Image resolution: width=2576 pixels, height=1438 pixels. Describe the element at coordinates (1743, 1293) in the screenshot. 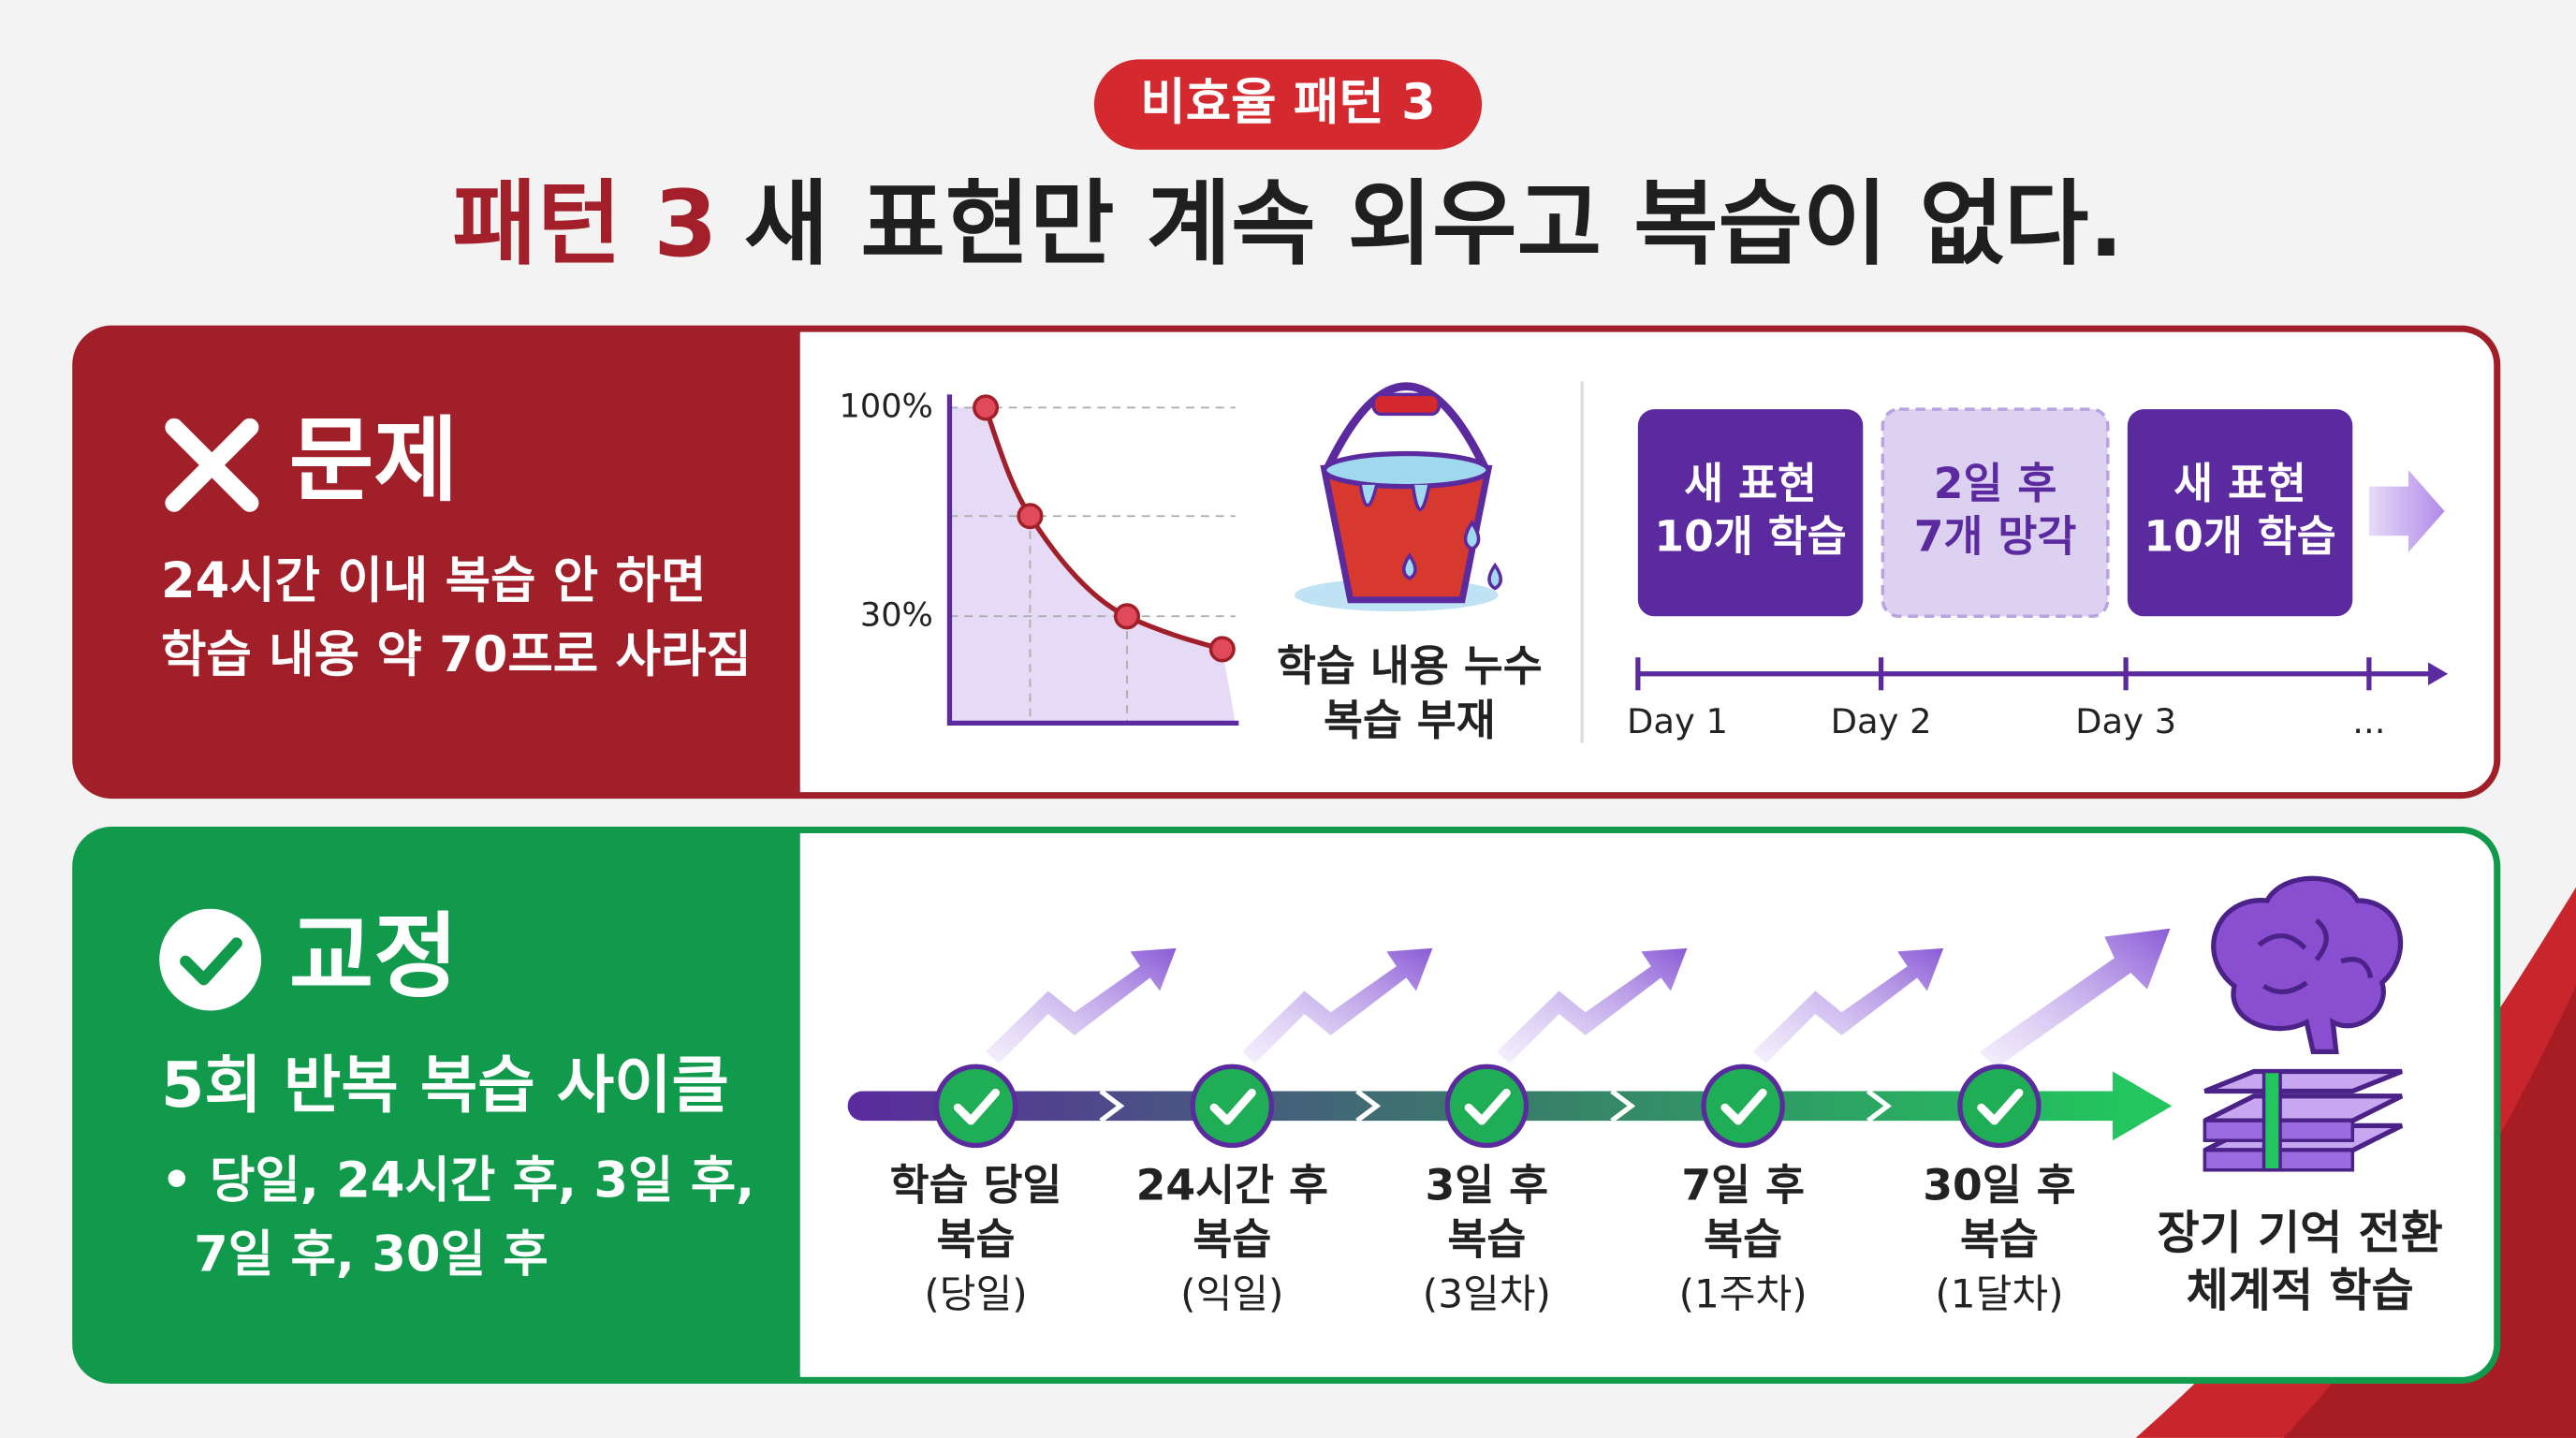

I see `step-label: (1주차)` at that location.